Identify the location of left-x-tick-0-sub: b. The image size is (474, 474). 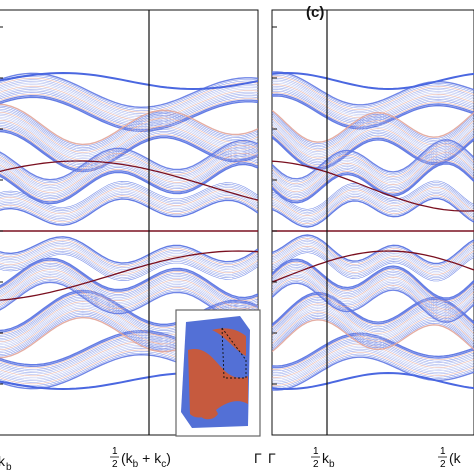
(9, 467).